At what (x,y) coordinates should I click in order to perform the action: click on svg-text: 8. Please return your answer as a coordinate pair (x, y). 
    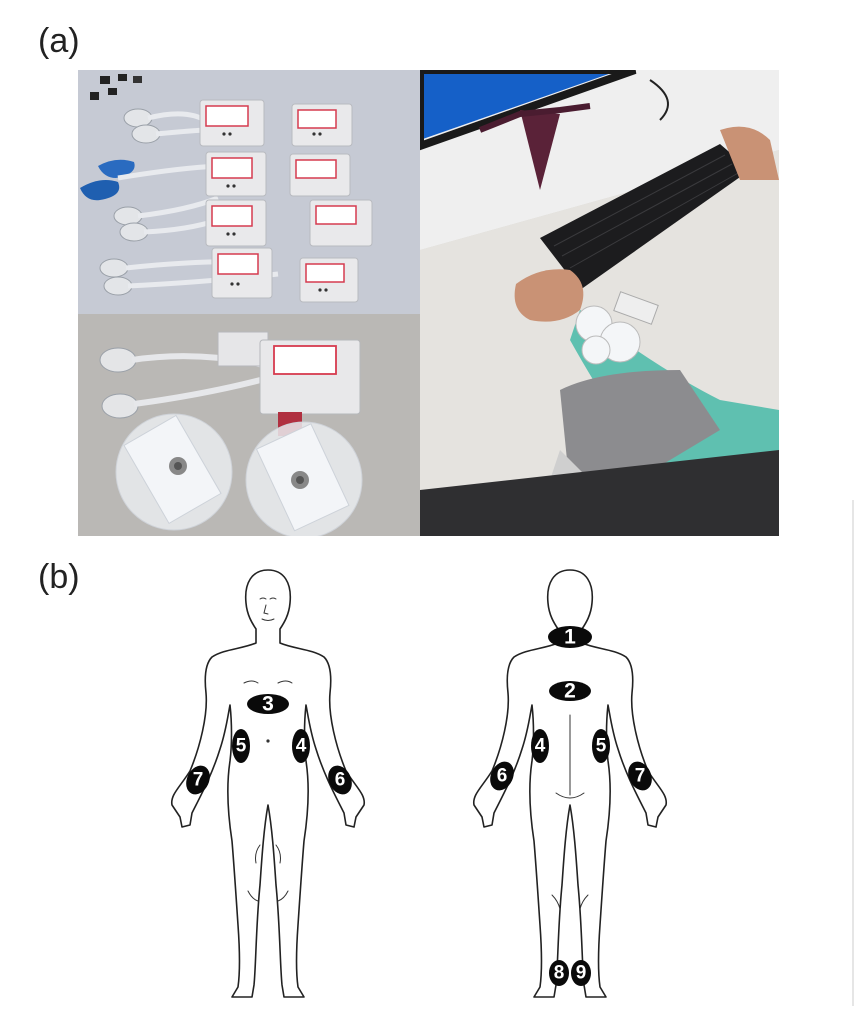
    Looking at the image, I should click on (559, 973).